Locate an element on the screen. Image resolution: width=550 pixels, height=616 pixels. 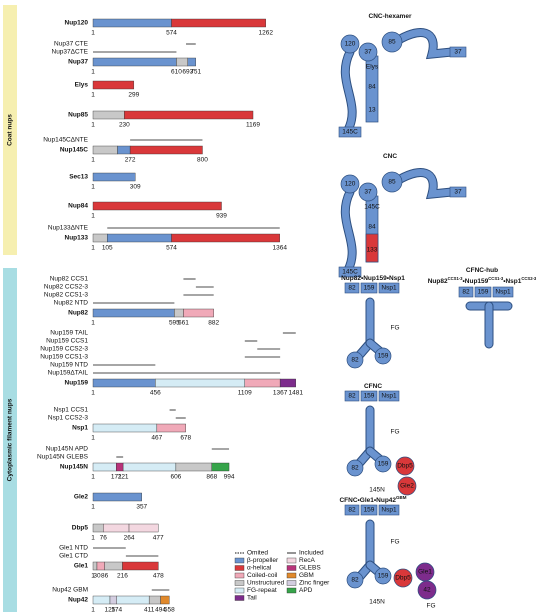
schematic-title: CFNC•Gle1•Nup42GBM is located at coordinates (372, 499).